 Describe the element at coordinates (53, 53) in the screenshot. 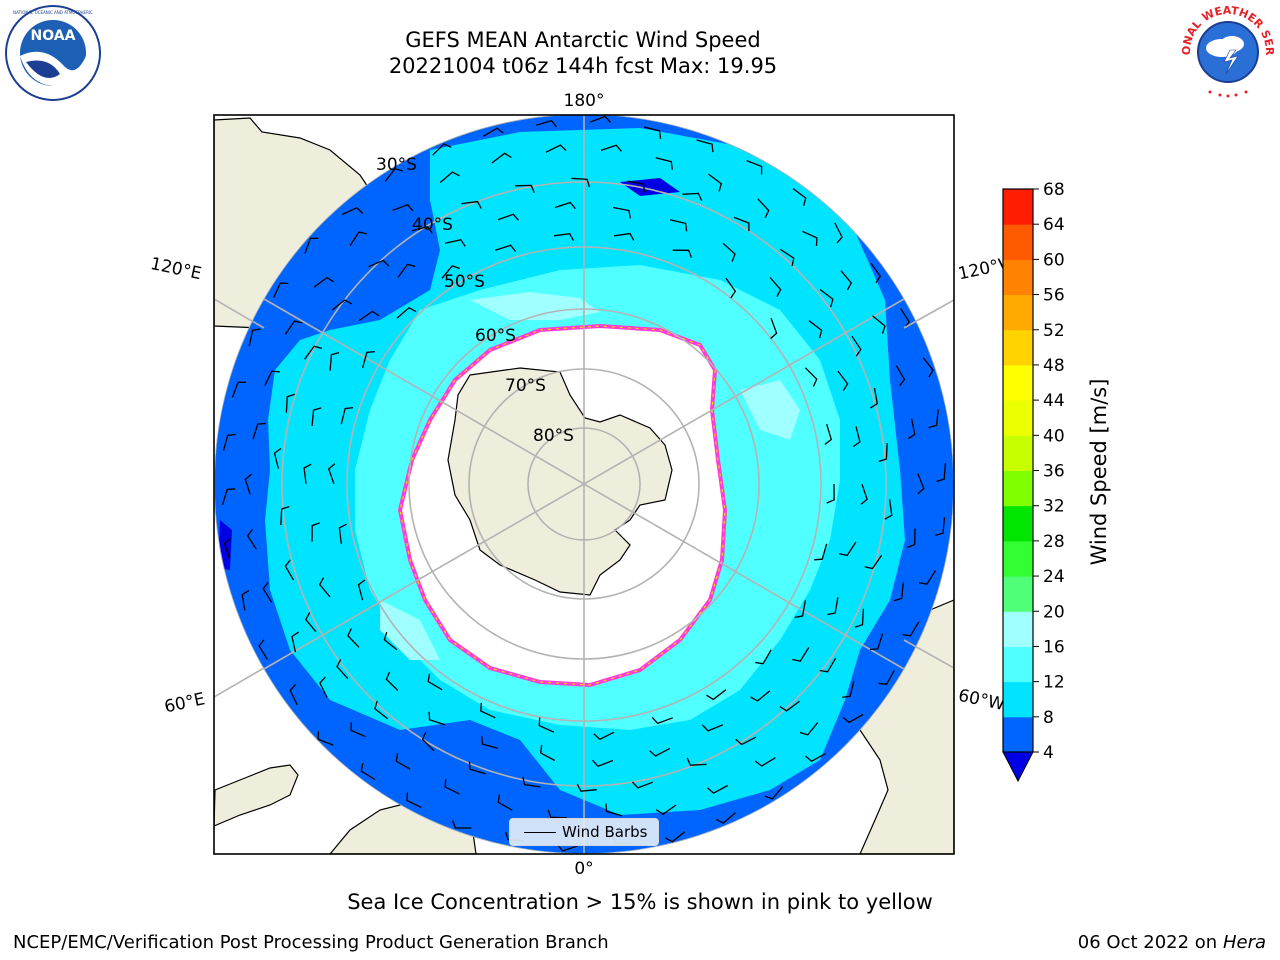

I see `noaa-logo: NOAA NATIONAL OCEANIC AND ATMOSPHERIC` at that location.